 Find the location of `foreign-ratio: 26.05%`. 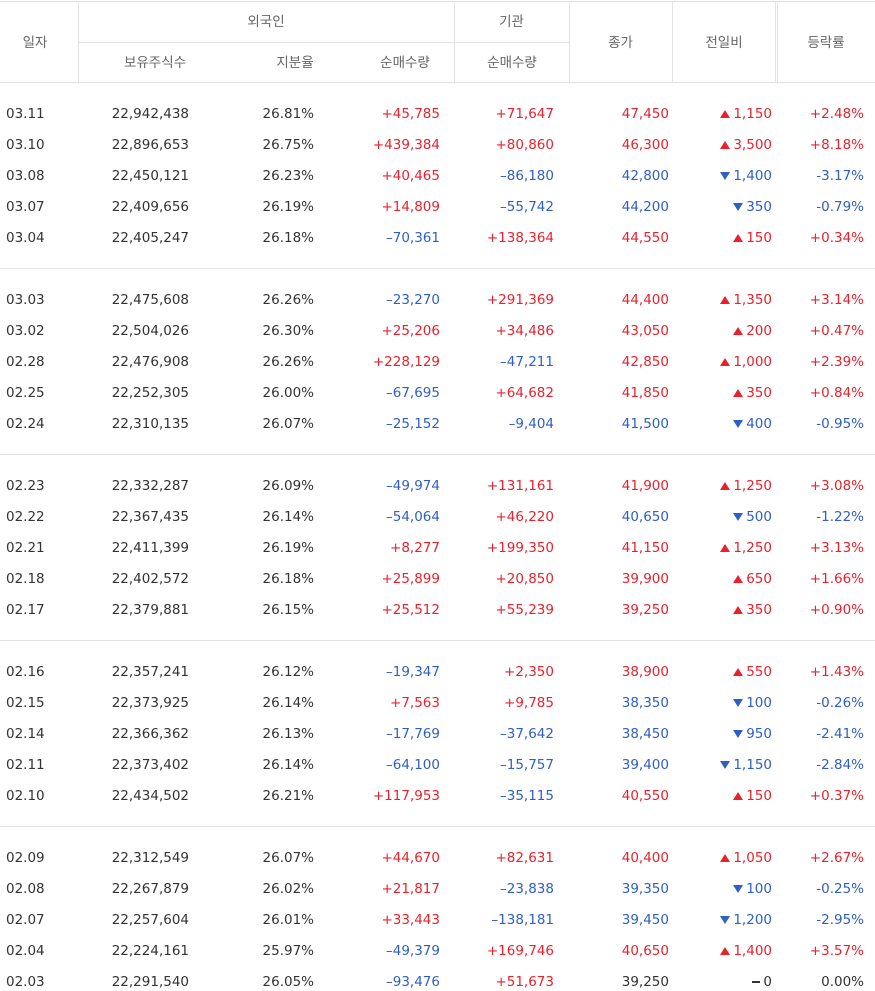

foreign-ratio: 26.05% is located at coordinates (288, 979).